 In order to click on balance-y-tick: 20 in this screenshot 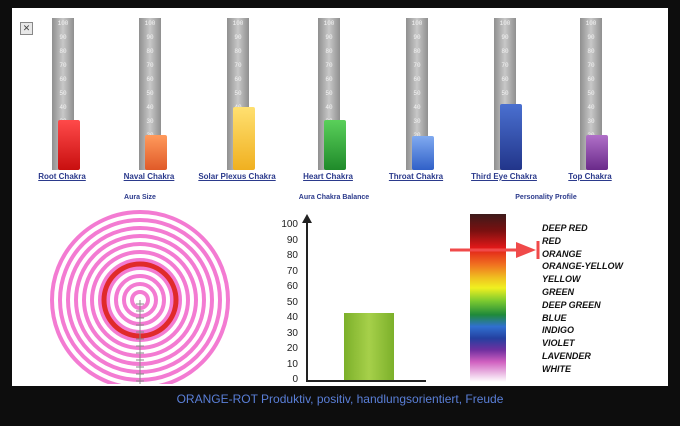, I will do `click(292, 348)`.